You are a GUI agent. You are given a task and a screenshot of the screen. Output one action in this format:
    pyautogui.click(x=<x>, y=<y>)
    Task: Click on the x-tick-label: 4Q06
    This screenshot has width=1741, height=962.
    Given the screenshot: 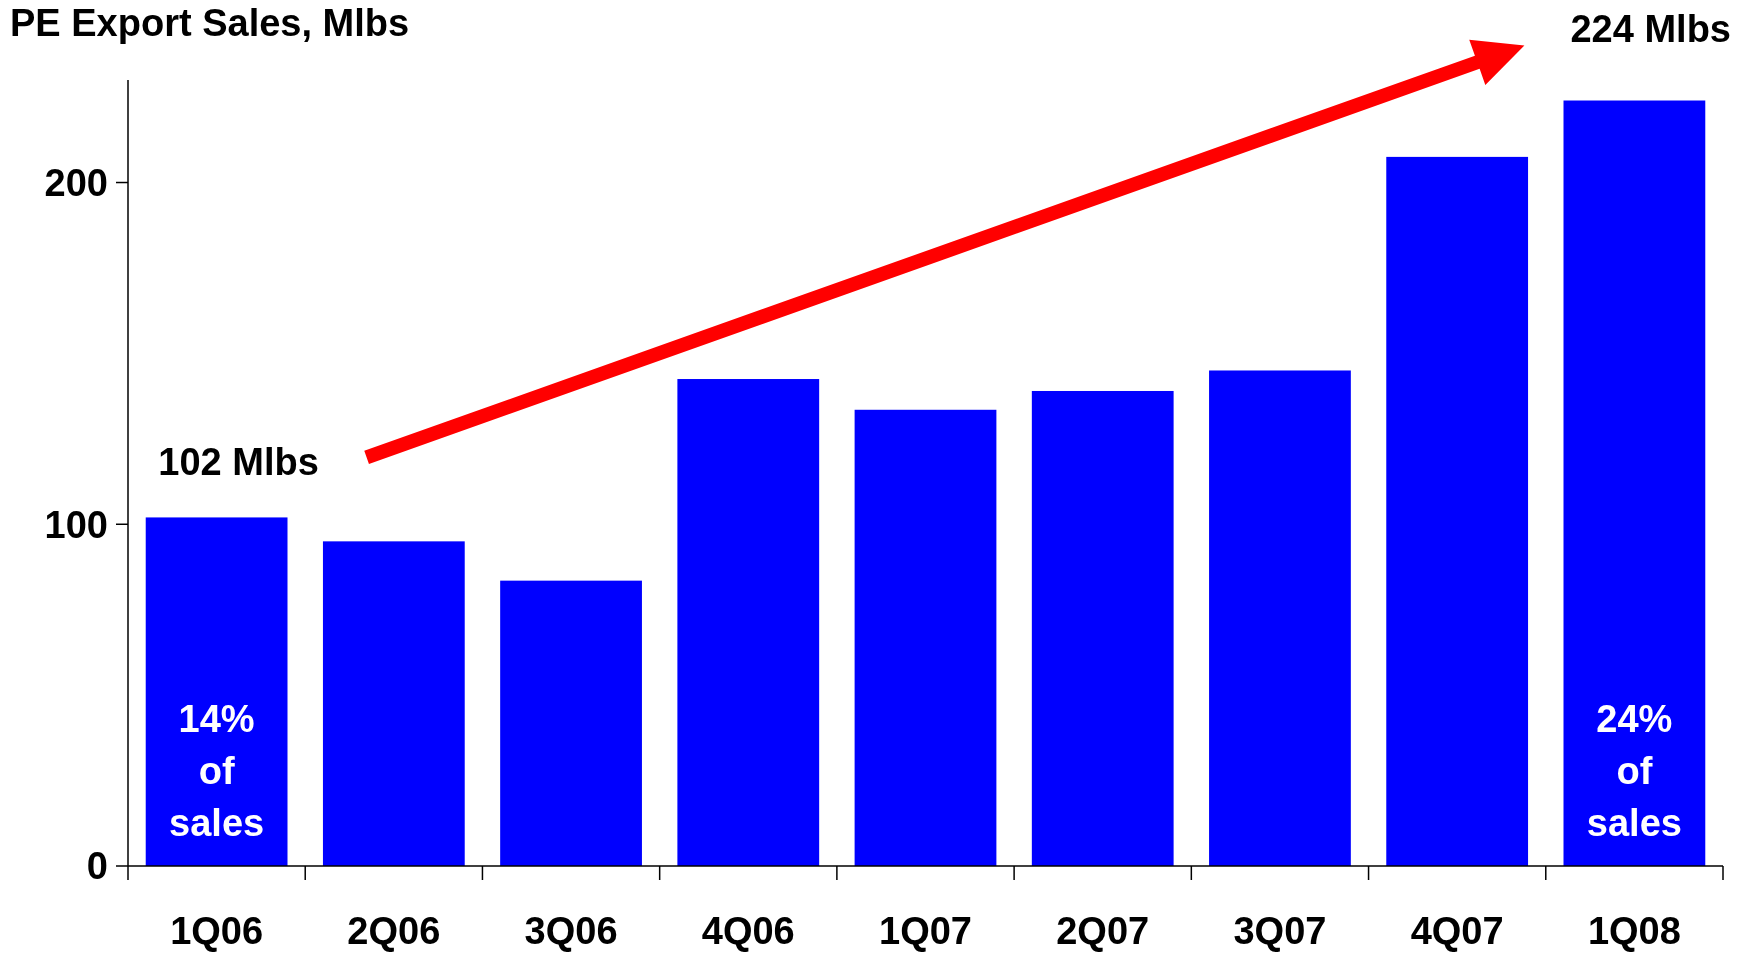 What is the action you would take?
    pyautogui.click(x=748, y=931)
    